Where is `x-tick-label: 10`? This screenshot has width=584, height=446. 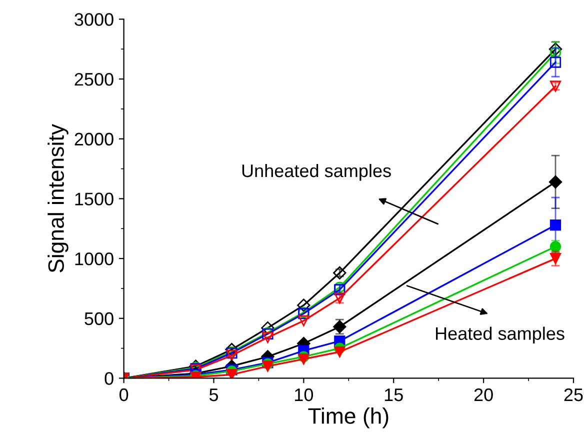 x-tick-label: 10 is located at coordinates (304, 395).